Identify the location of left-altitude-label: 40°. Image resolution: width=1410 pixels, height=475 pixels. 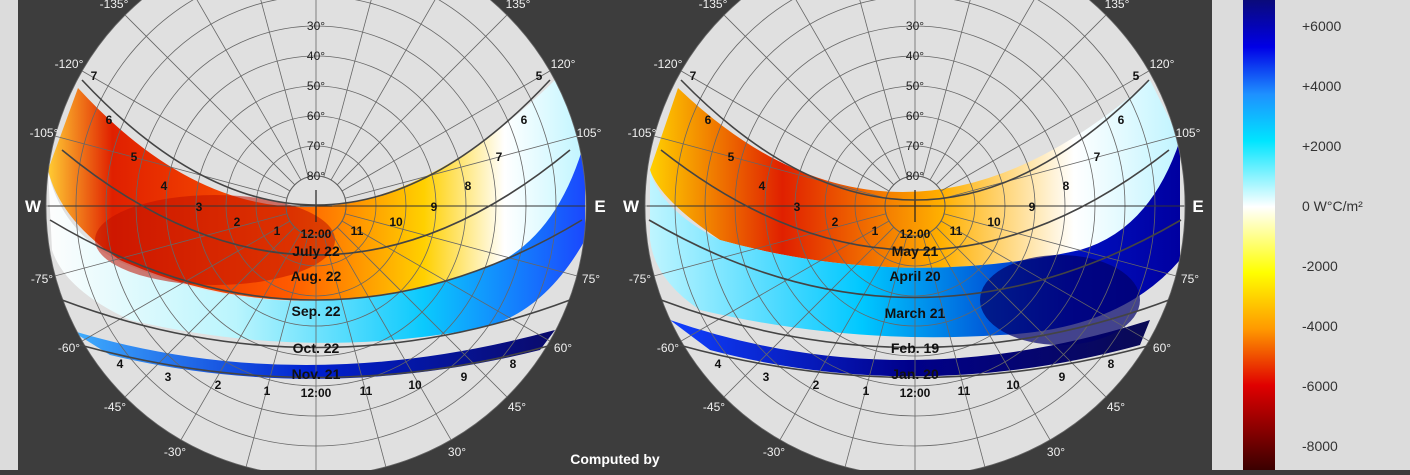
(316, 56).